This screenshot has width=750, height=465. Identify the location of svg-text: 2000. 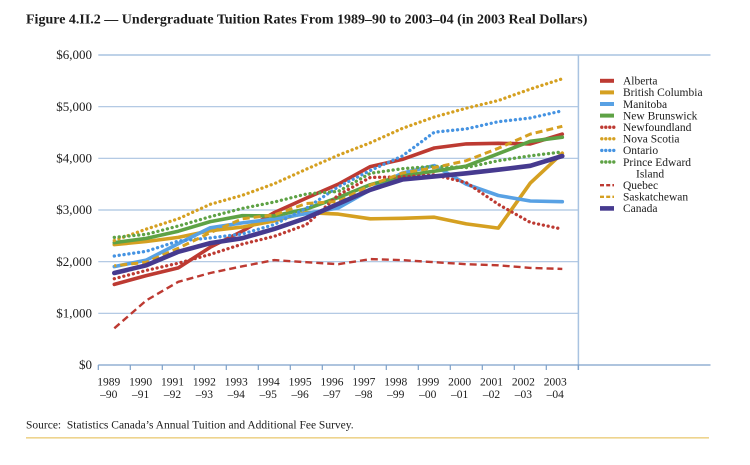
(459, 383).